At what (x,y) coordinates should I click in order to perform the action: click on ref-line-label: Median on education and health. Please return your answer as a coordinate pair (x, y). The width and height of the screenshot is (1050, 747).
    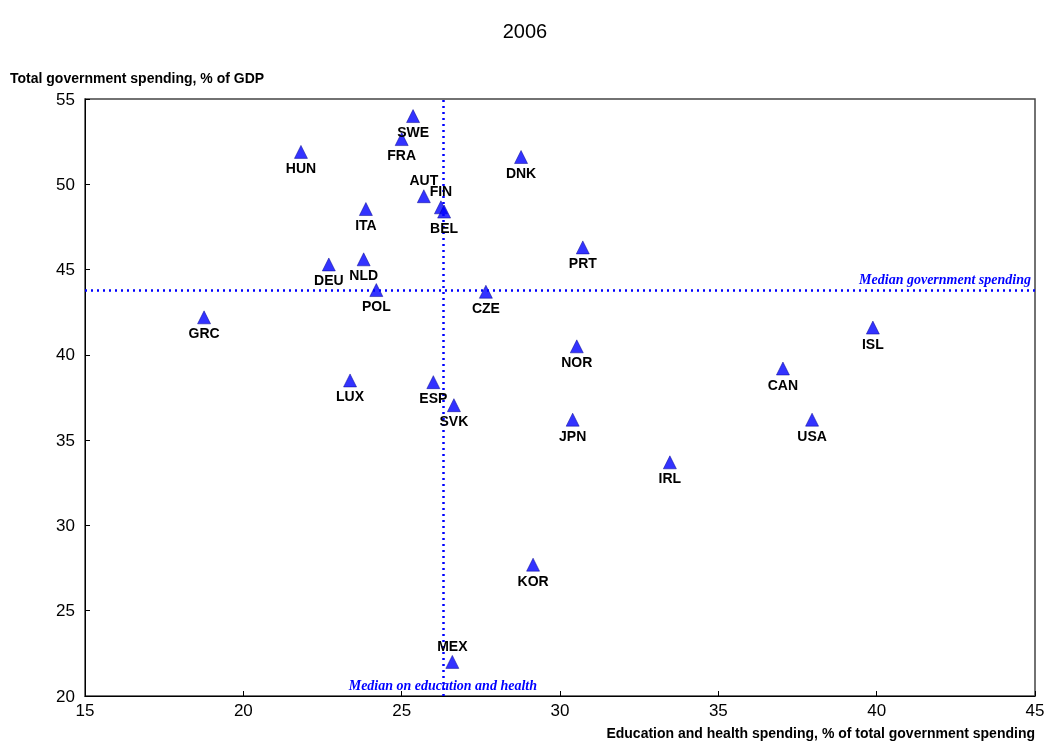
    Looking at the image, I should click on (442, 685).